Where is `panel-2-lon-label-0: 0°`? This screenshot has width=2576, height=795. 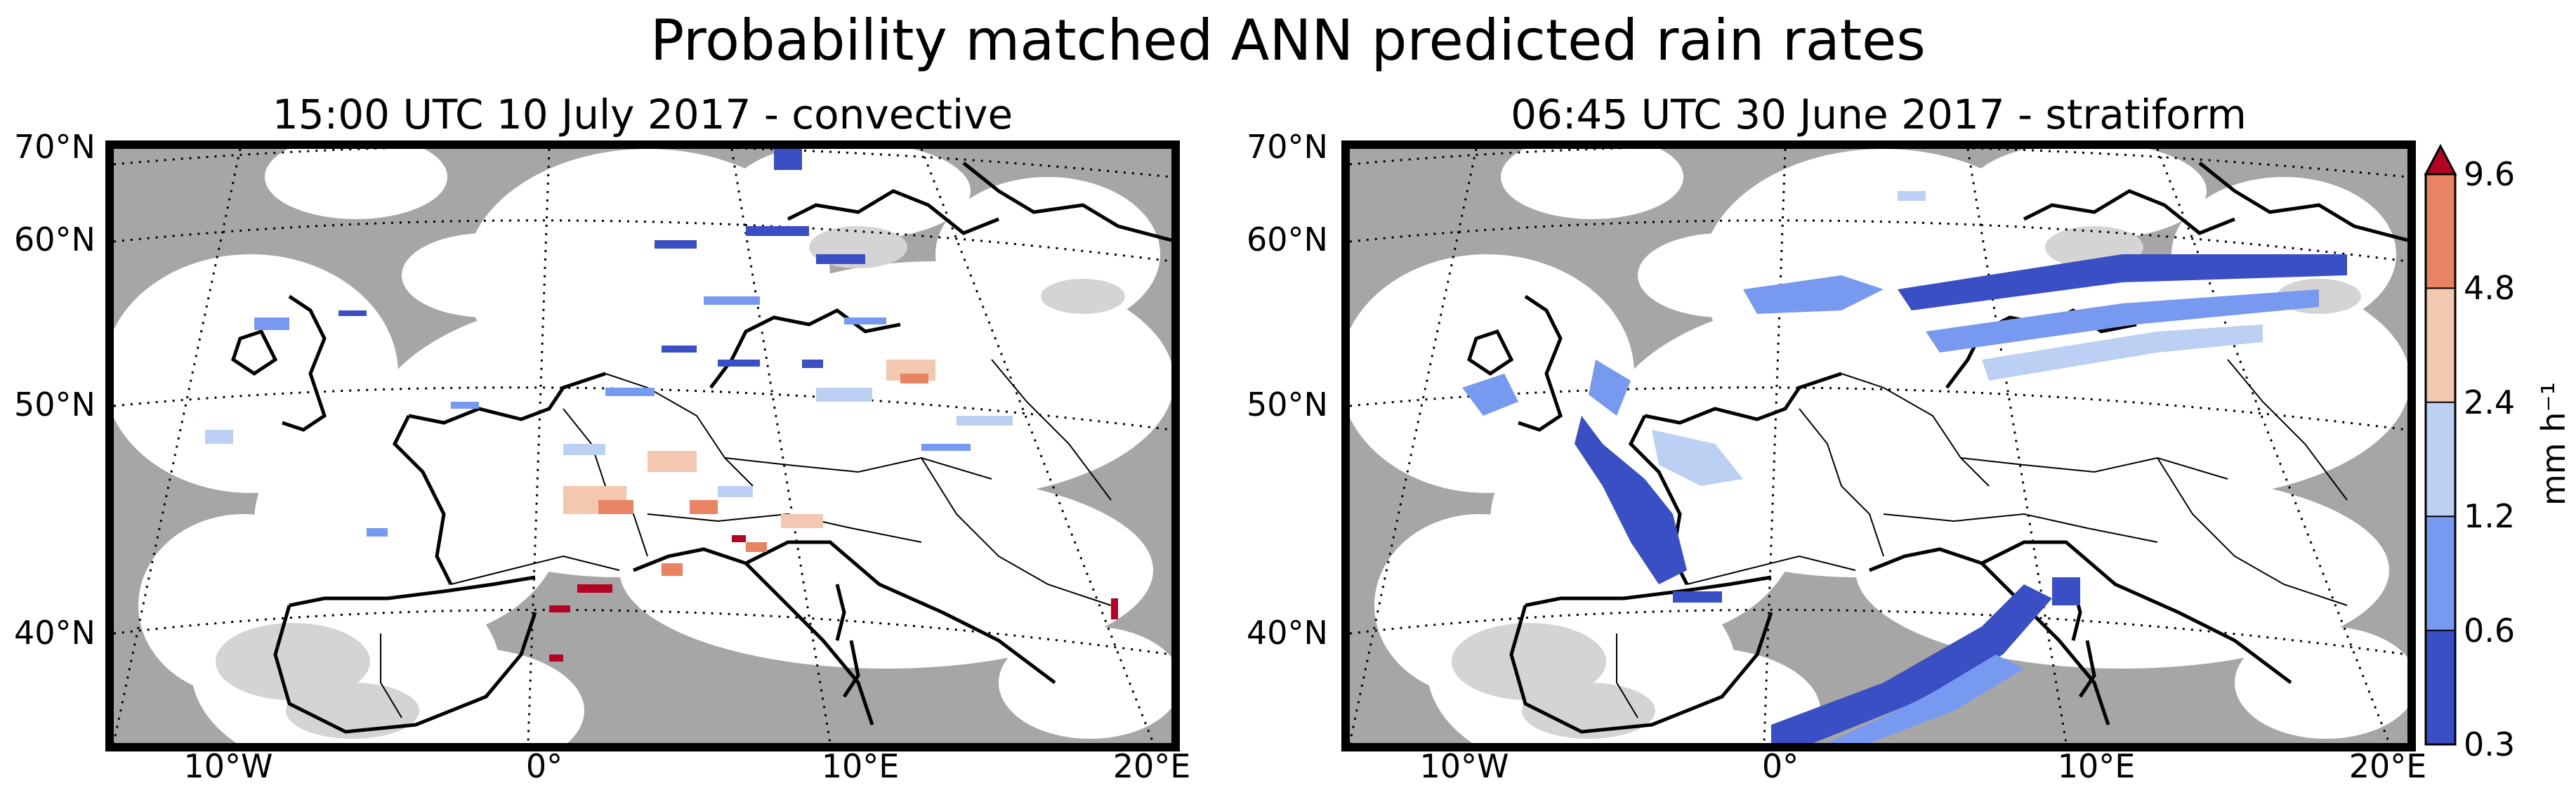
panel-2-lon-label-0: 0° is located at coordinates (1780, 766).